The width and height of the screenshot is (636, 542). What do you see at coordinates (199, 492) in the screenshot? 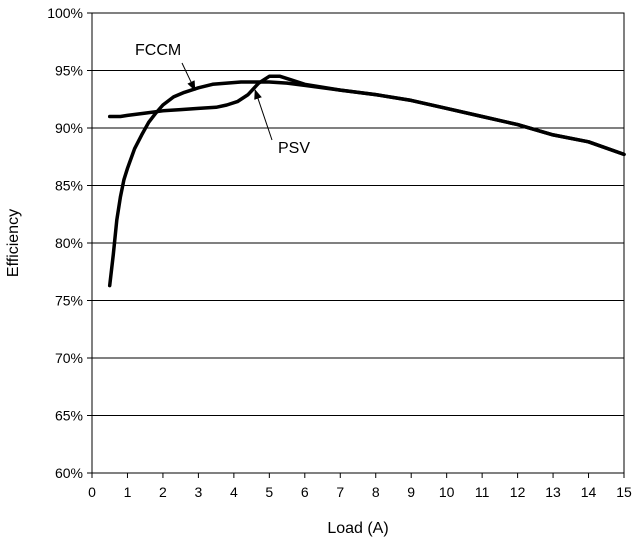
I see `x-tick-label: 3` at bounding box center [199, 492].